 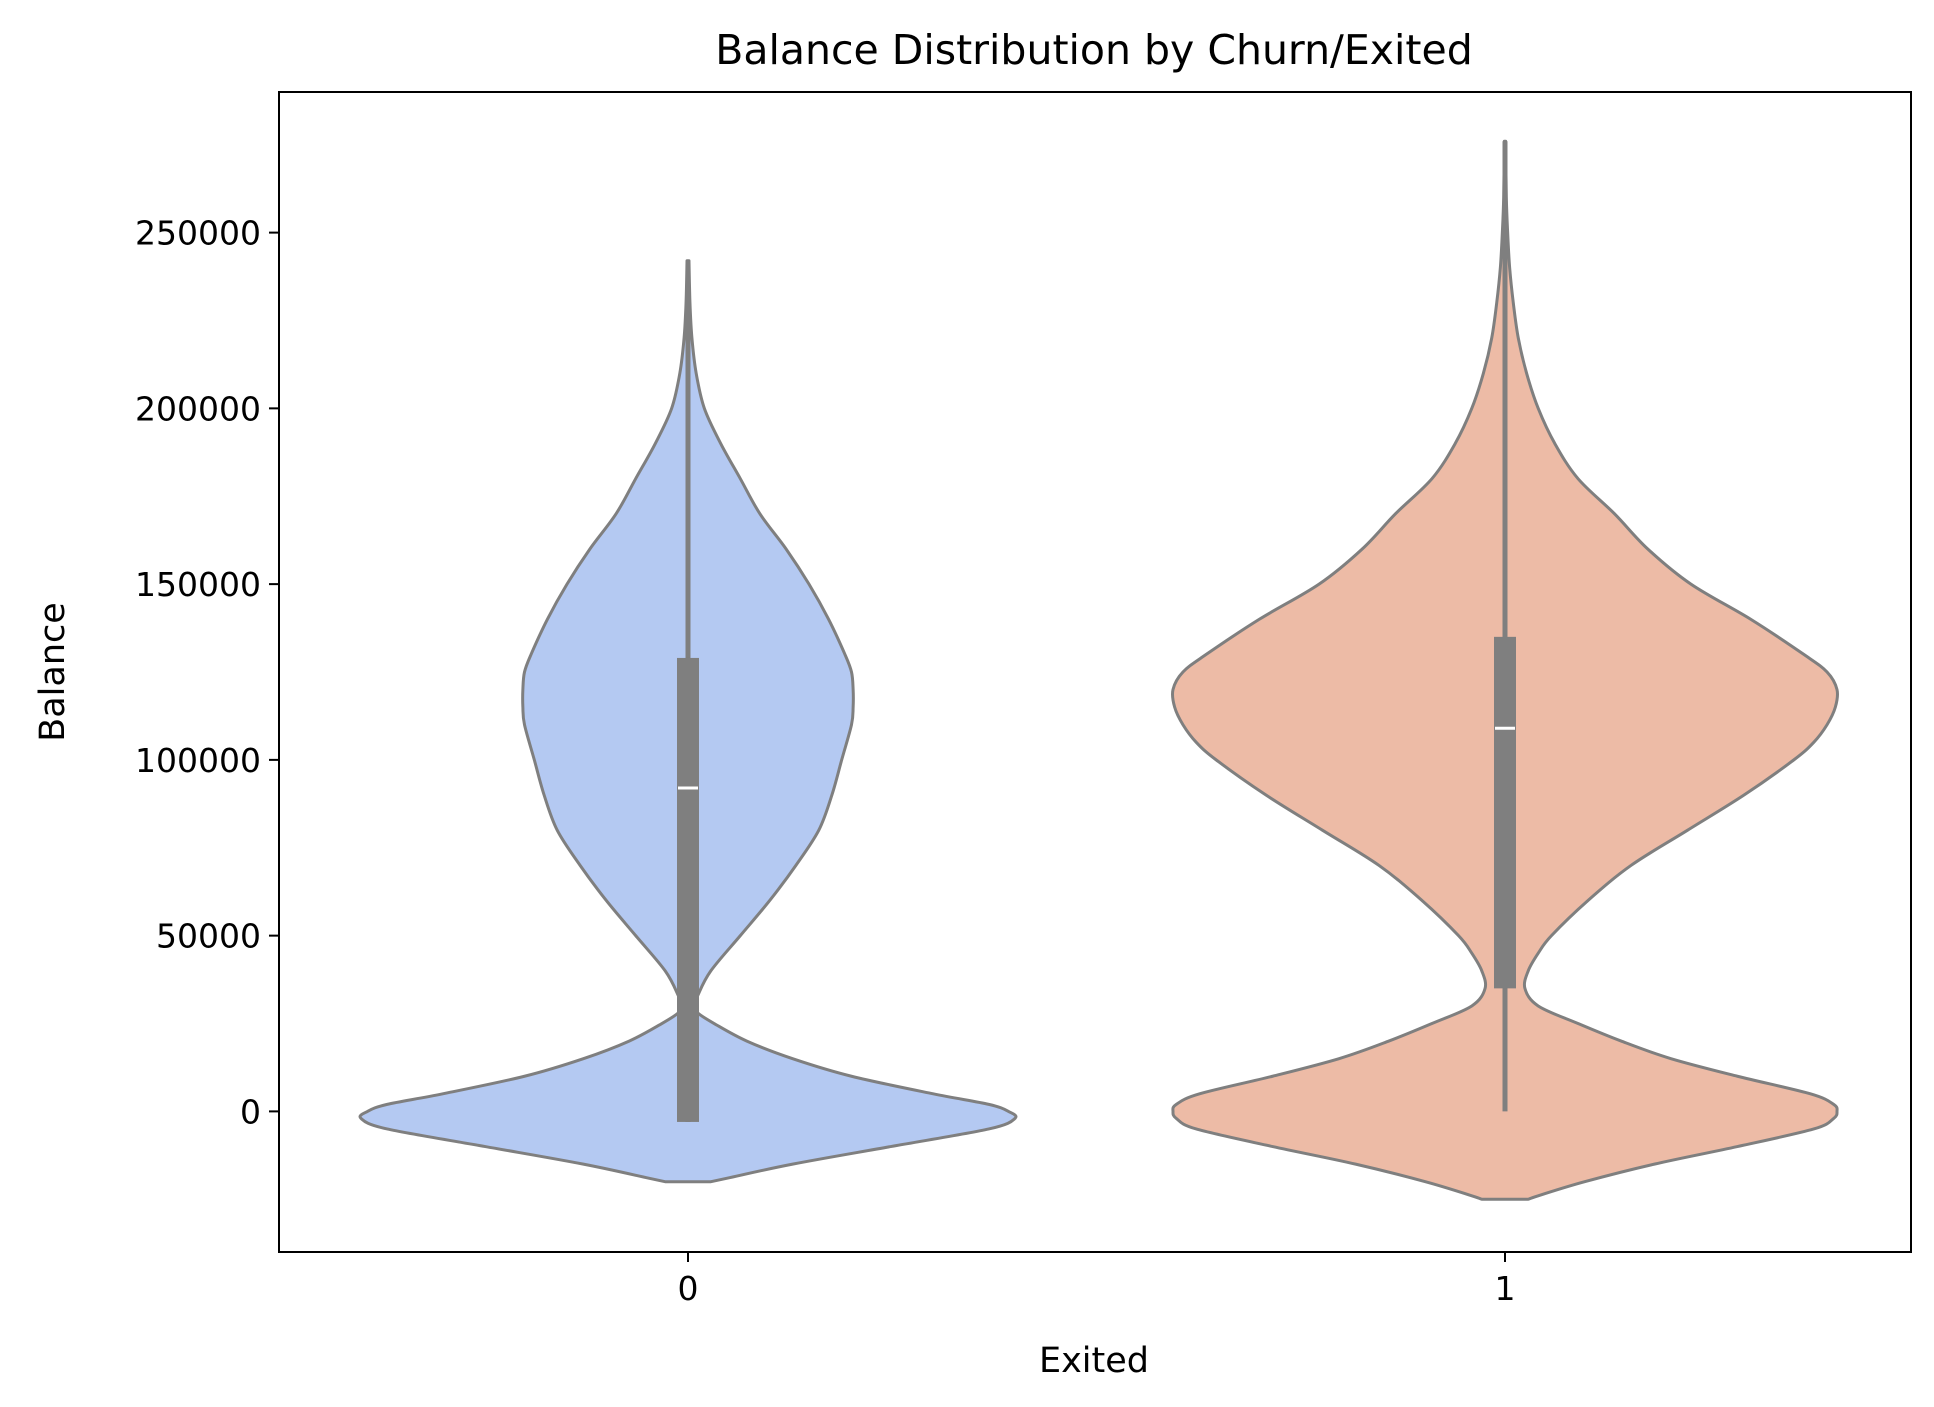 I want to click on y-axis: 0 50000 100000 150000 200000 250000, so click(x=207, y=672).